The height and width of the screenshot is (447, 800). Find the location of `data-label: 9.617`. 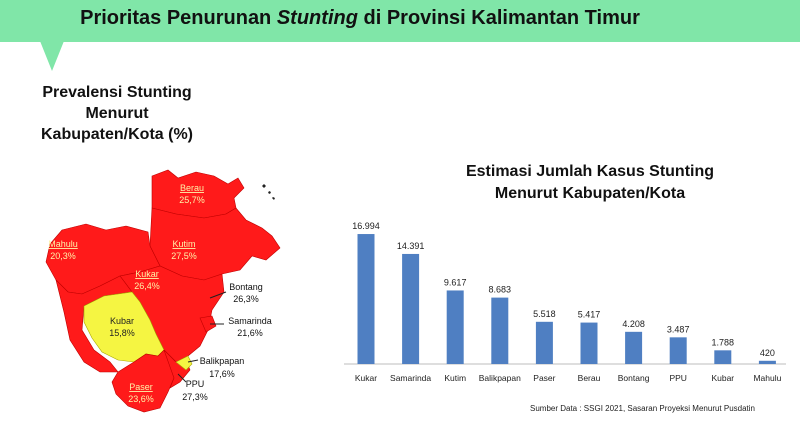

data-label: 9.617 is located at coordinates (455, 282).